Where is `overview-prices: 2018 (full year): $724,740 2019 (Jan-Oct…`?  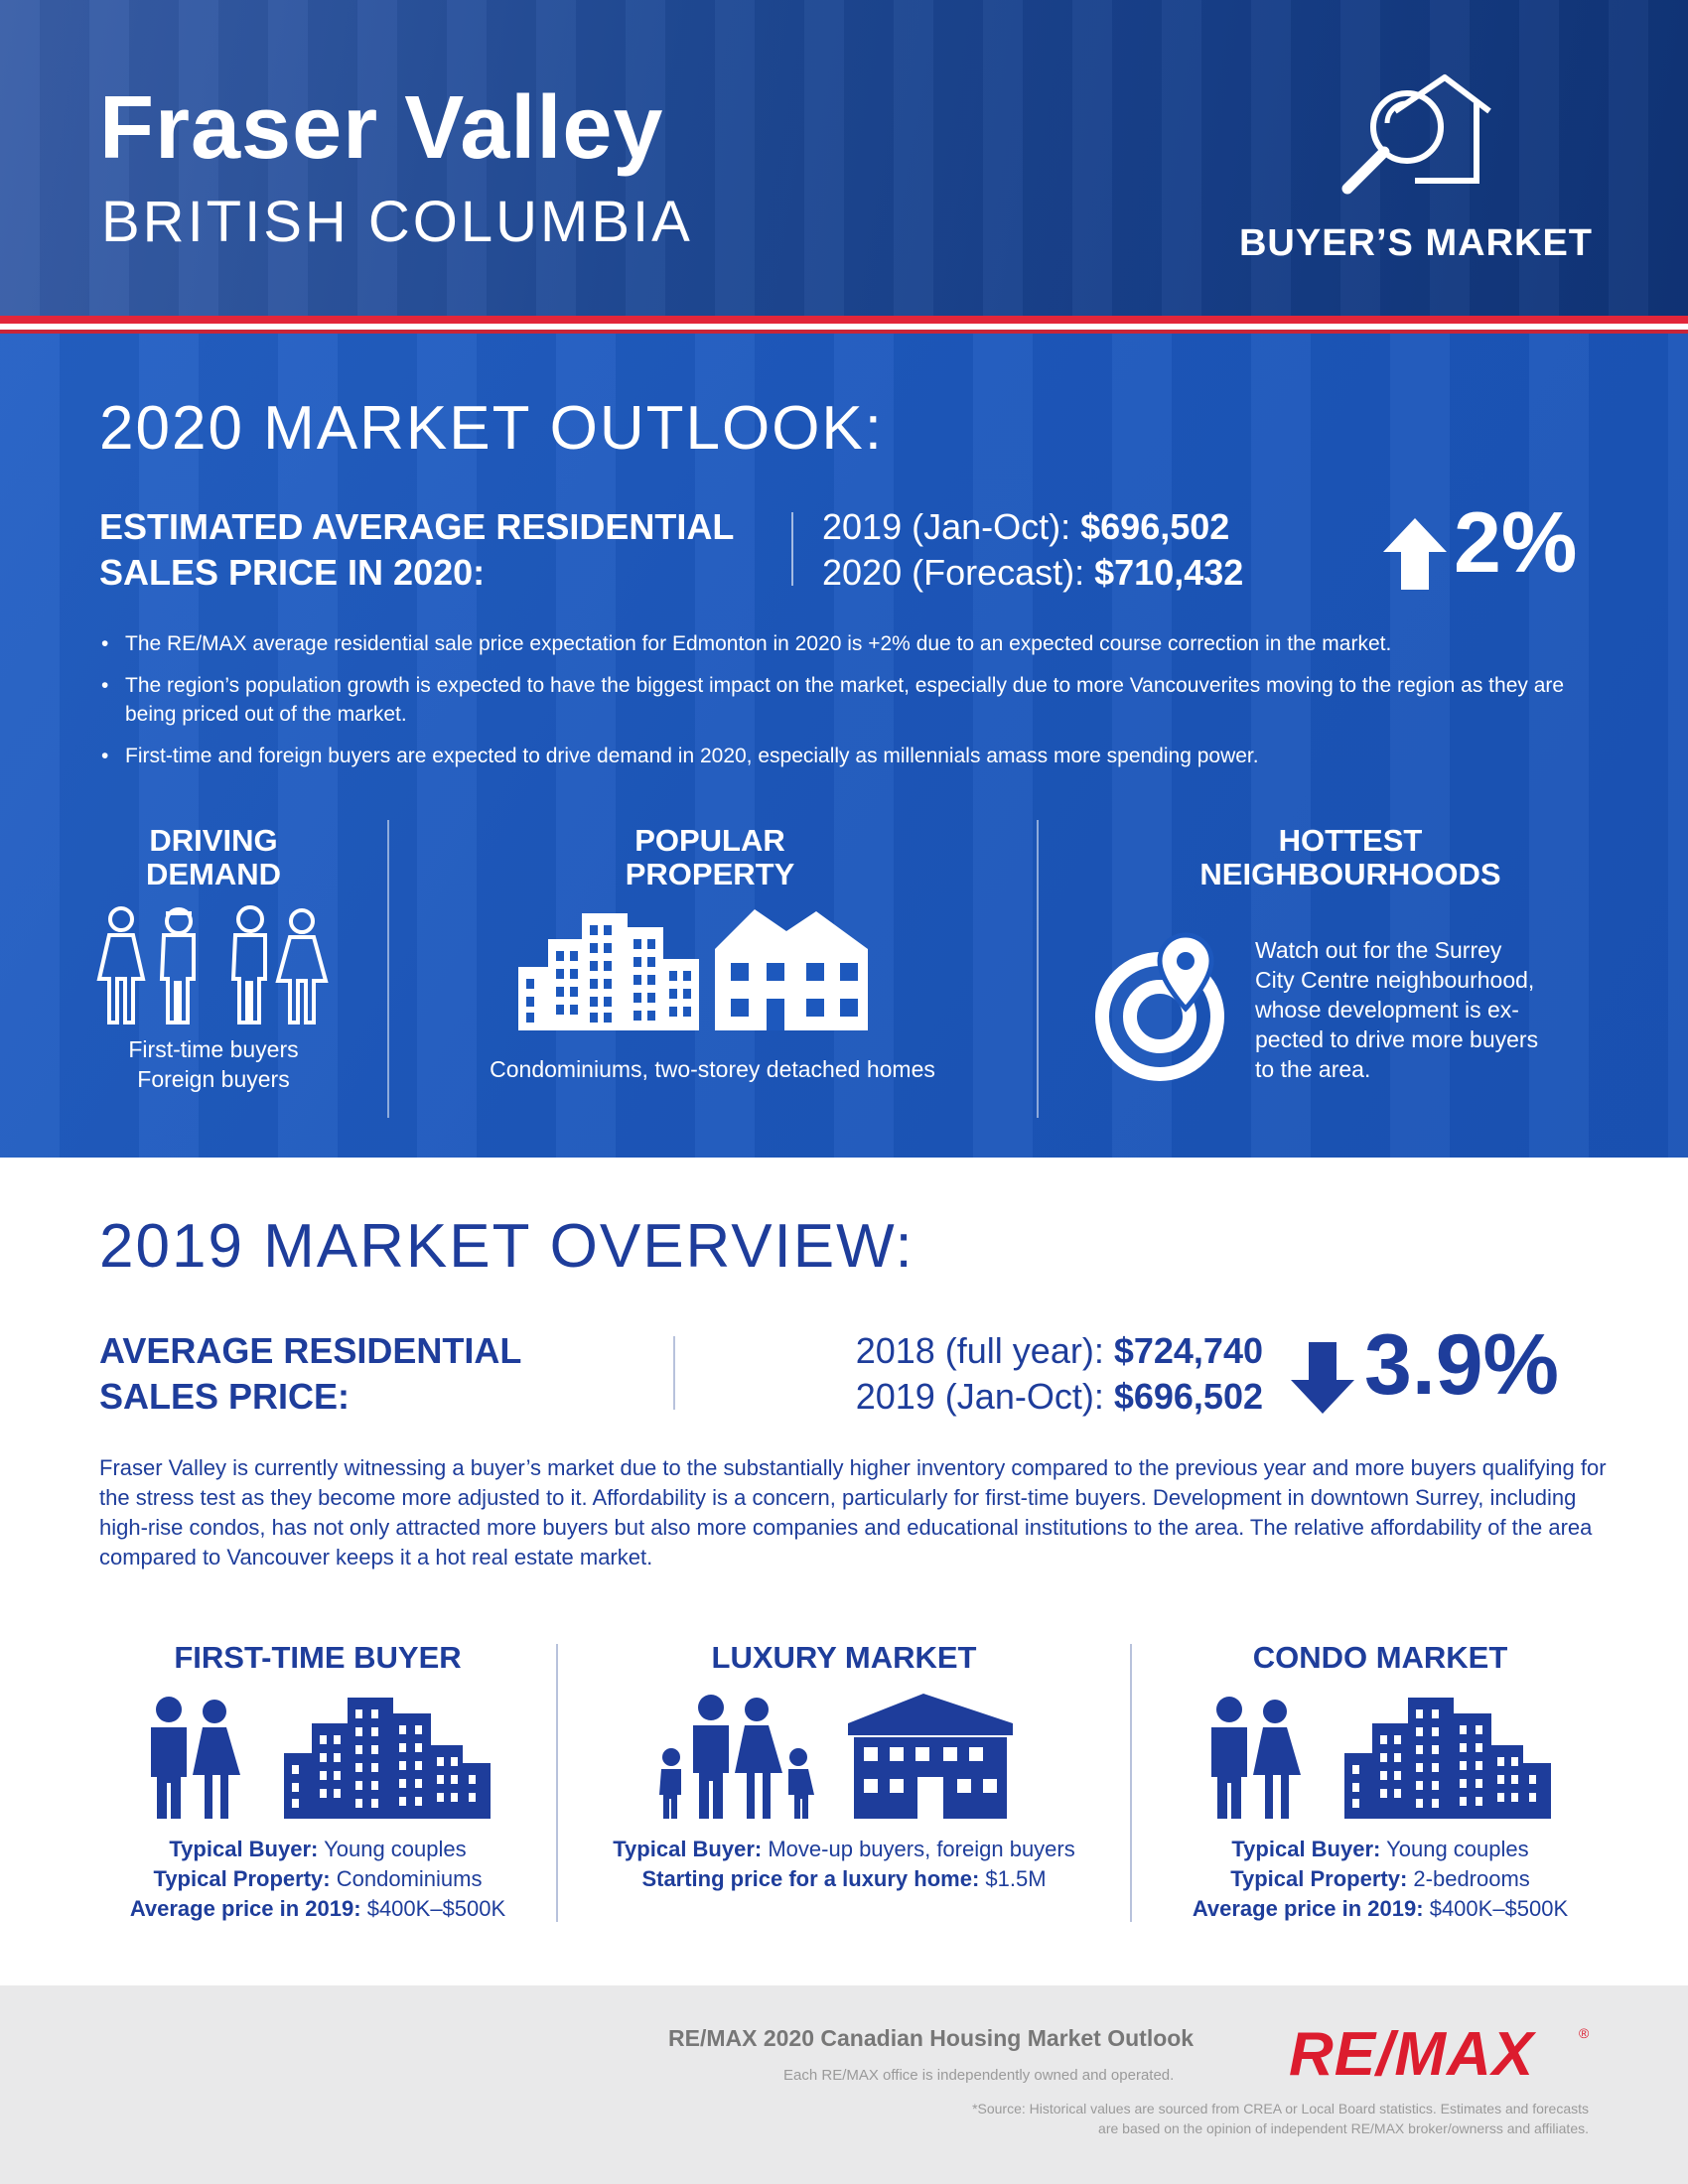 overview-prices: 2018 (full year): $724,740 2019 (Jan-Oct… is located at coordinates (969, 1374).